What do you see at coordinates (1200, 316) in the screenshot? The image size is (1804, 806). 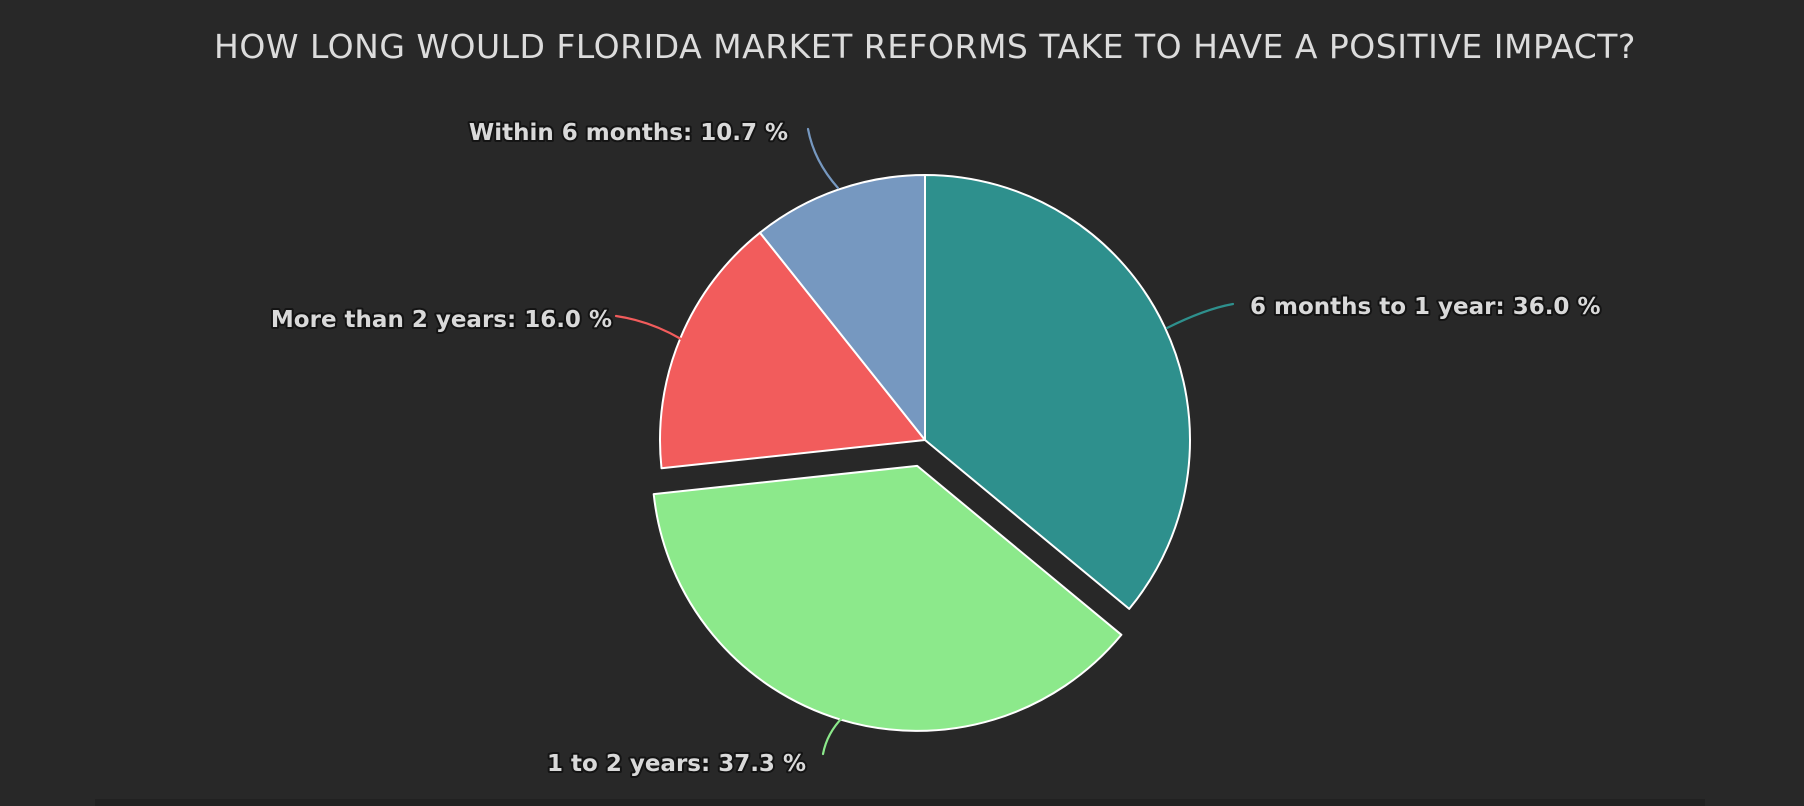 I see `leader-line-6-months-to-1-year` at bounding box center [1200, 316].